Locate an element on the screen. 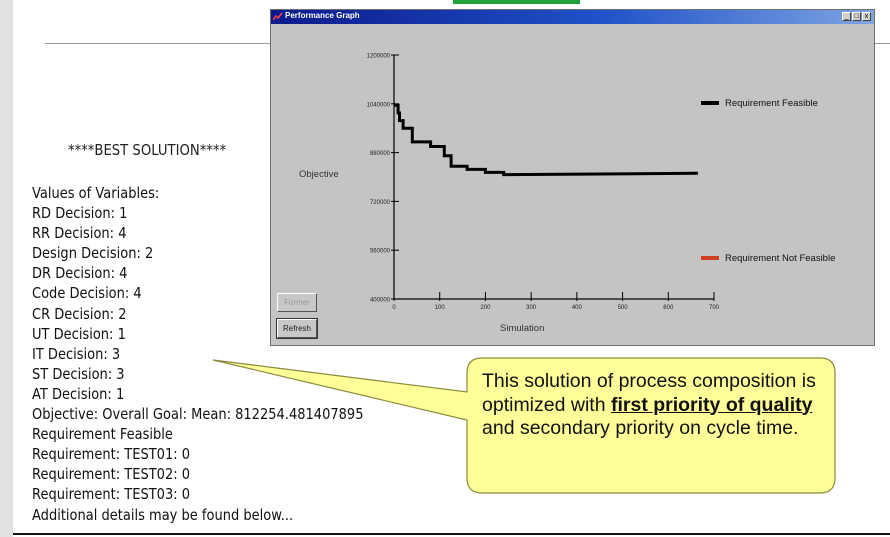 The image size is (890, 537). top-accent-bar is located at coordinates (516, 2).